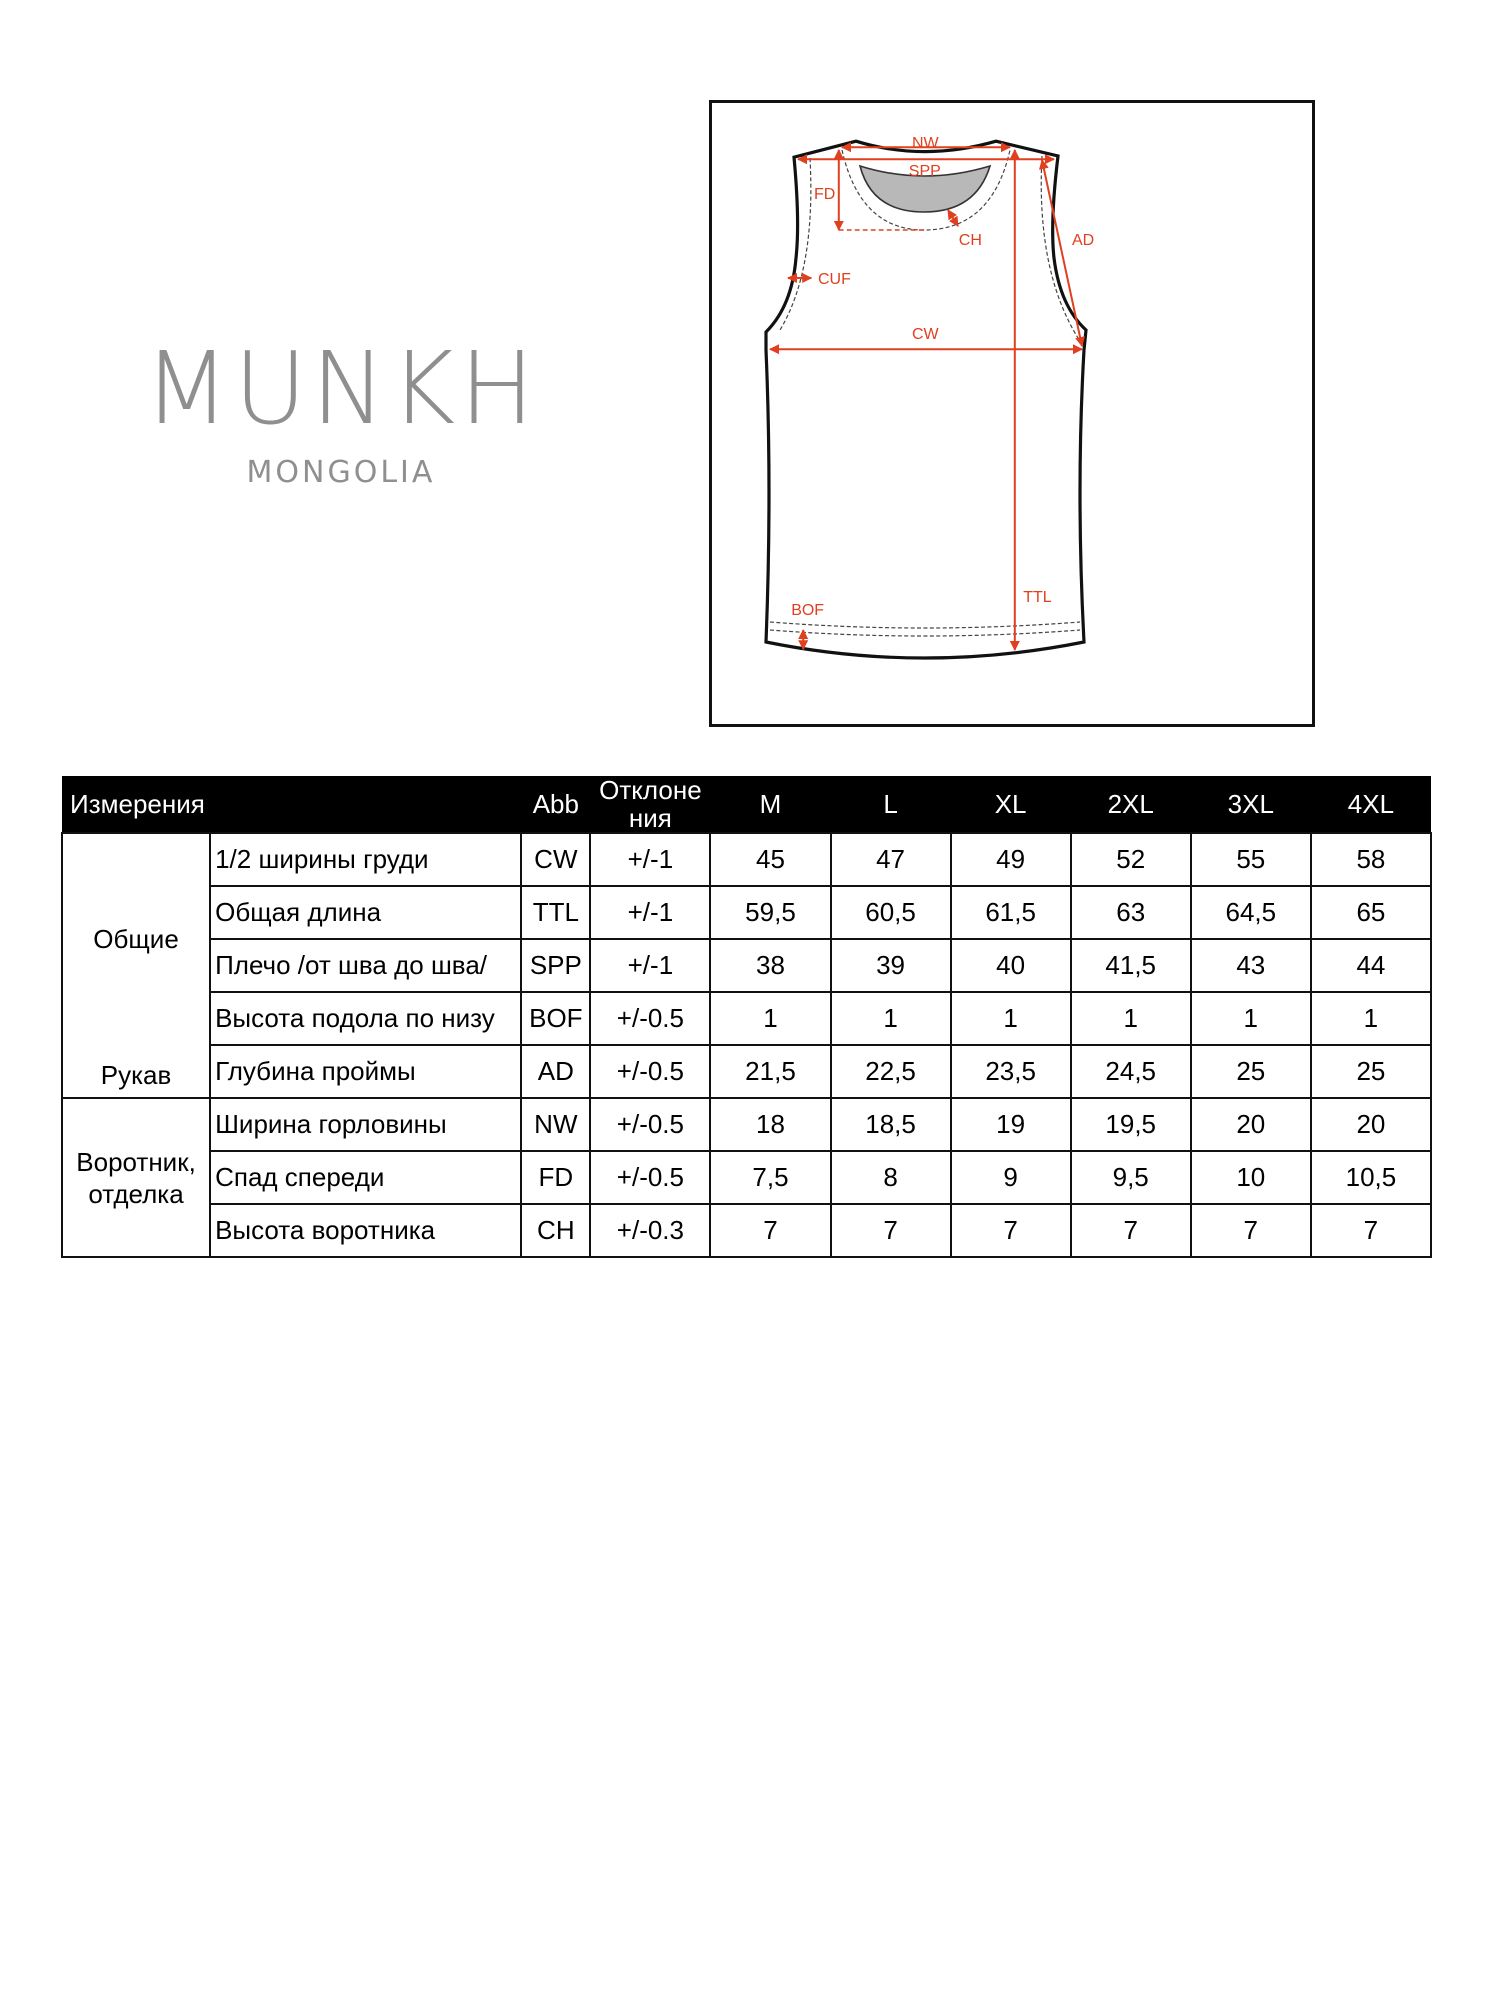  I want to click on size-value: 22,5, so click(890, 1071).